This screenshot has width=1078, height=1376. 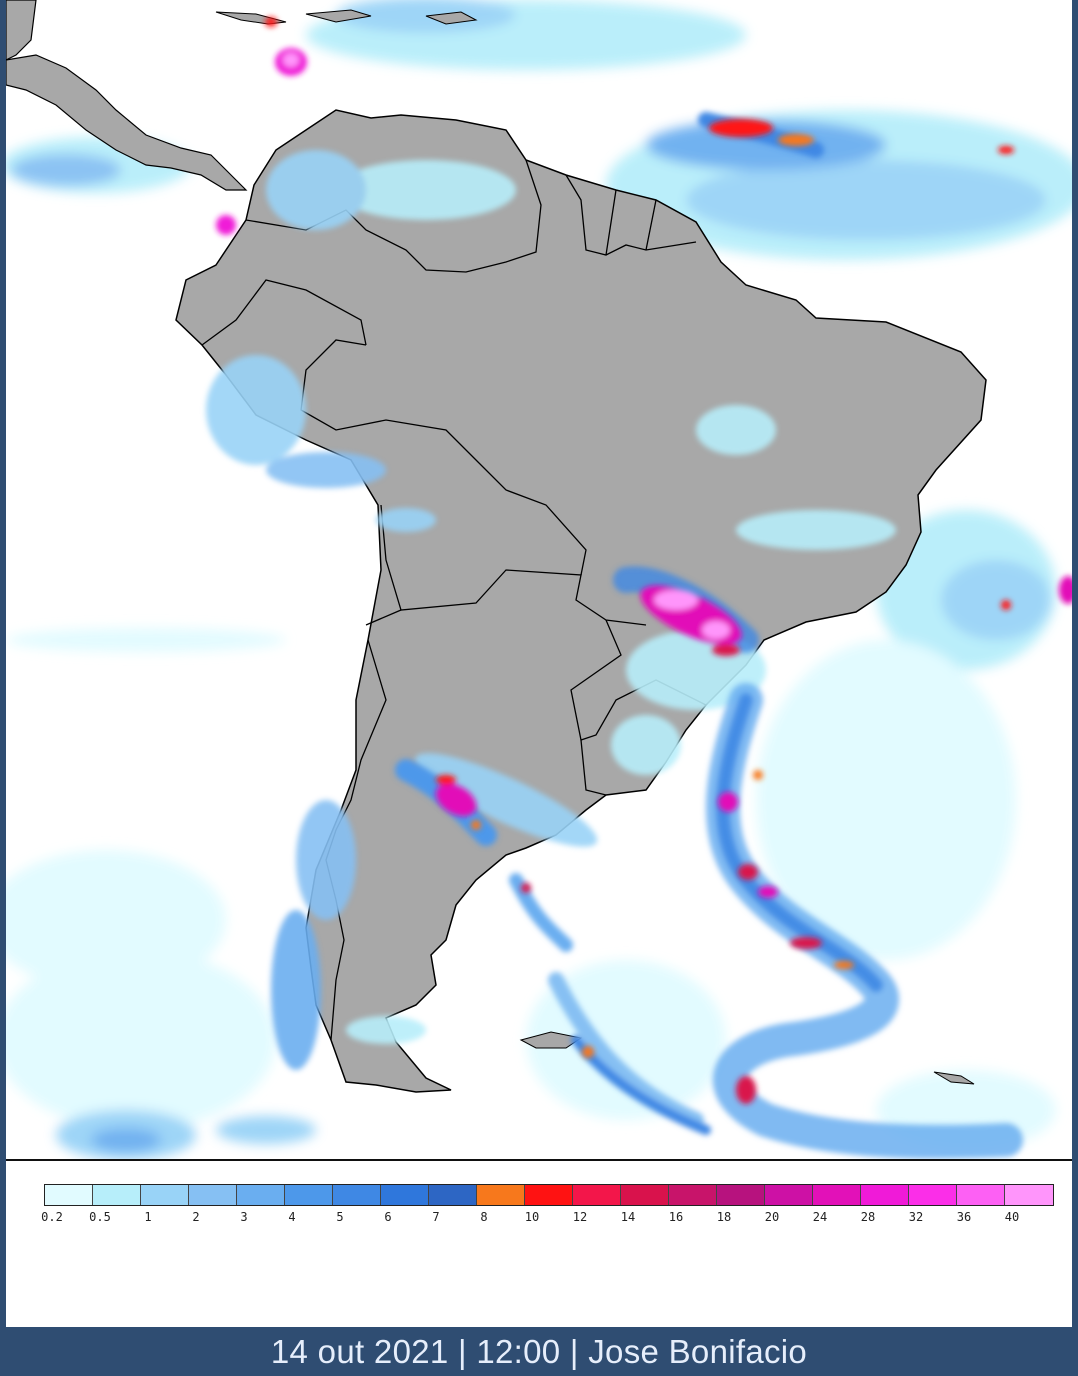 What do you see at coordinates (244, 1217) in the screenshot?
I see `legend-tick-label: 3` at bounding box center [244, 1217].